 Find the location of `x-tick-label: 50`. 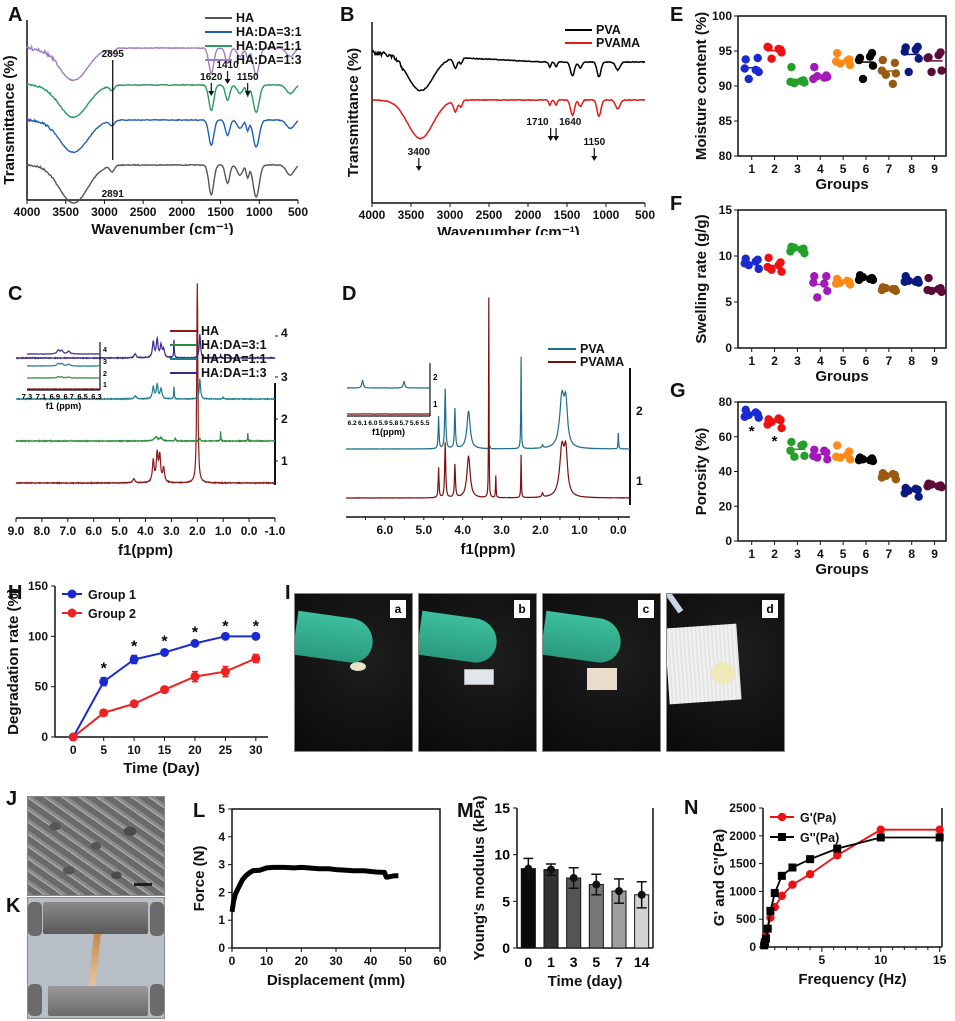

x-tick-label: 50 is located at coordinates (406, 961).